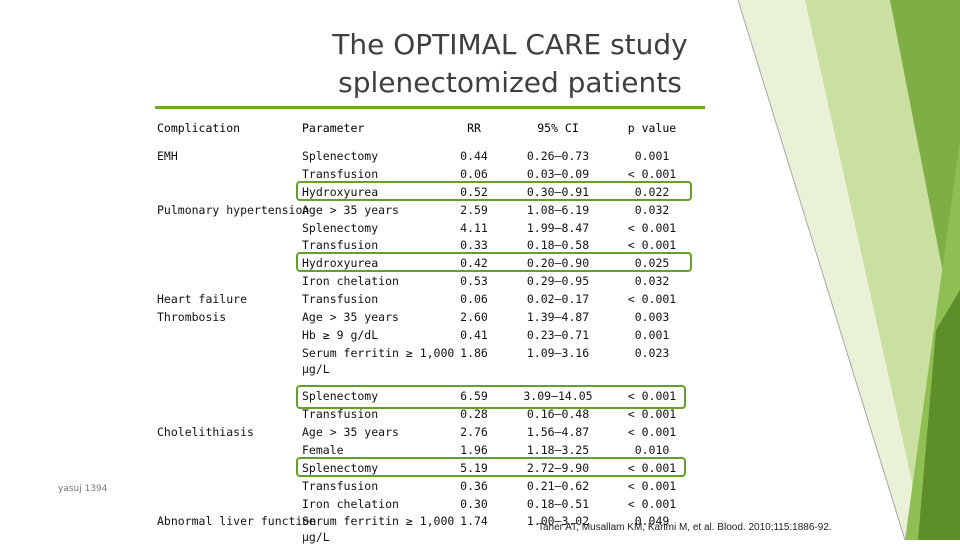 This screenshot has width=960, height=544. What do you see at coordinates (192, 317) in the screenshot?
I see `complication-thrombosis: Thrombosis` at bounding box center [192, 317].